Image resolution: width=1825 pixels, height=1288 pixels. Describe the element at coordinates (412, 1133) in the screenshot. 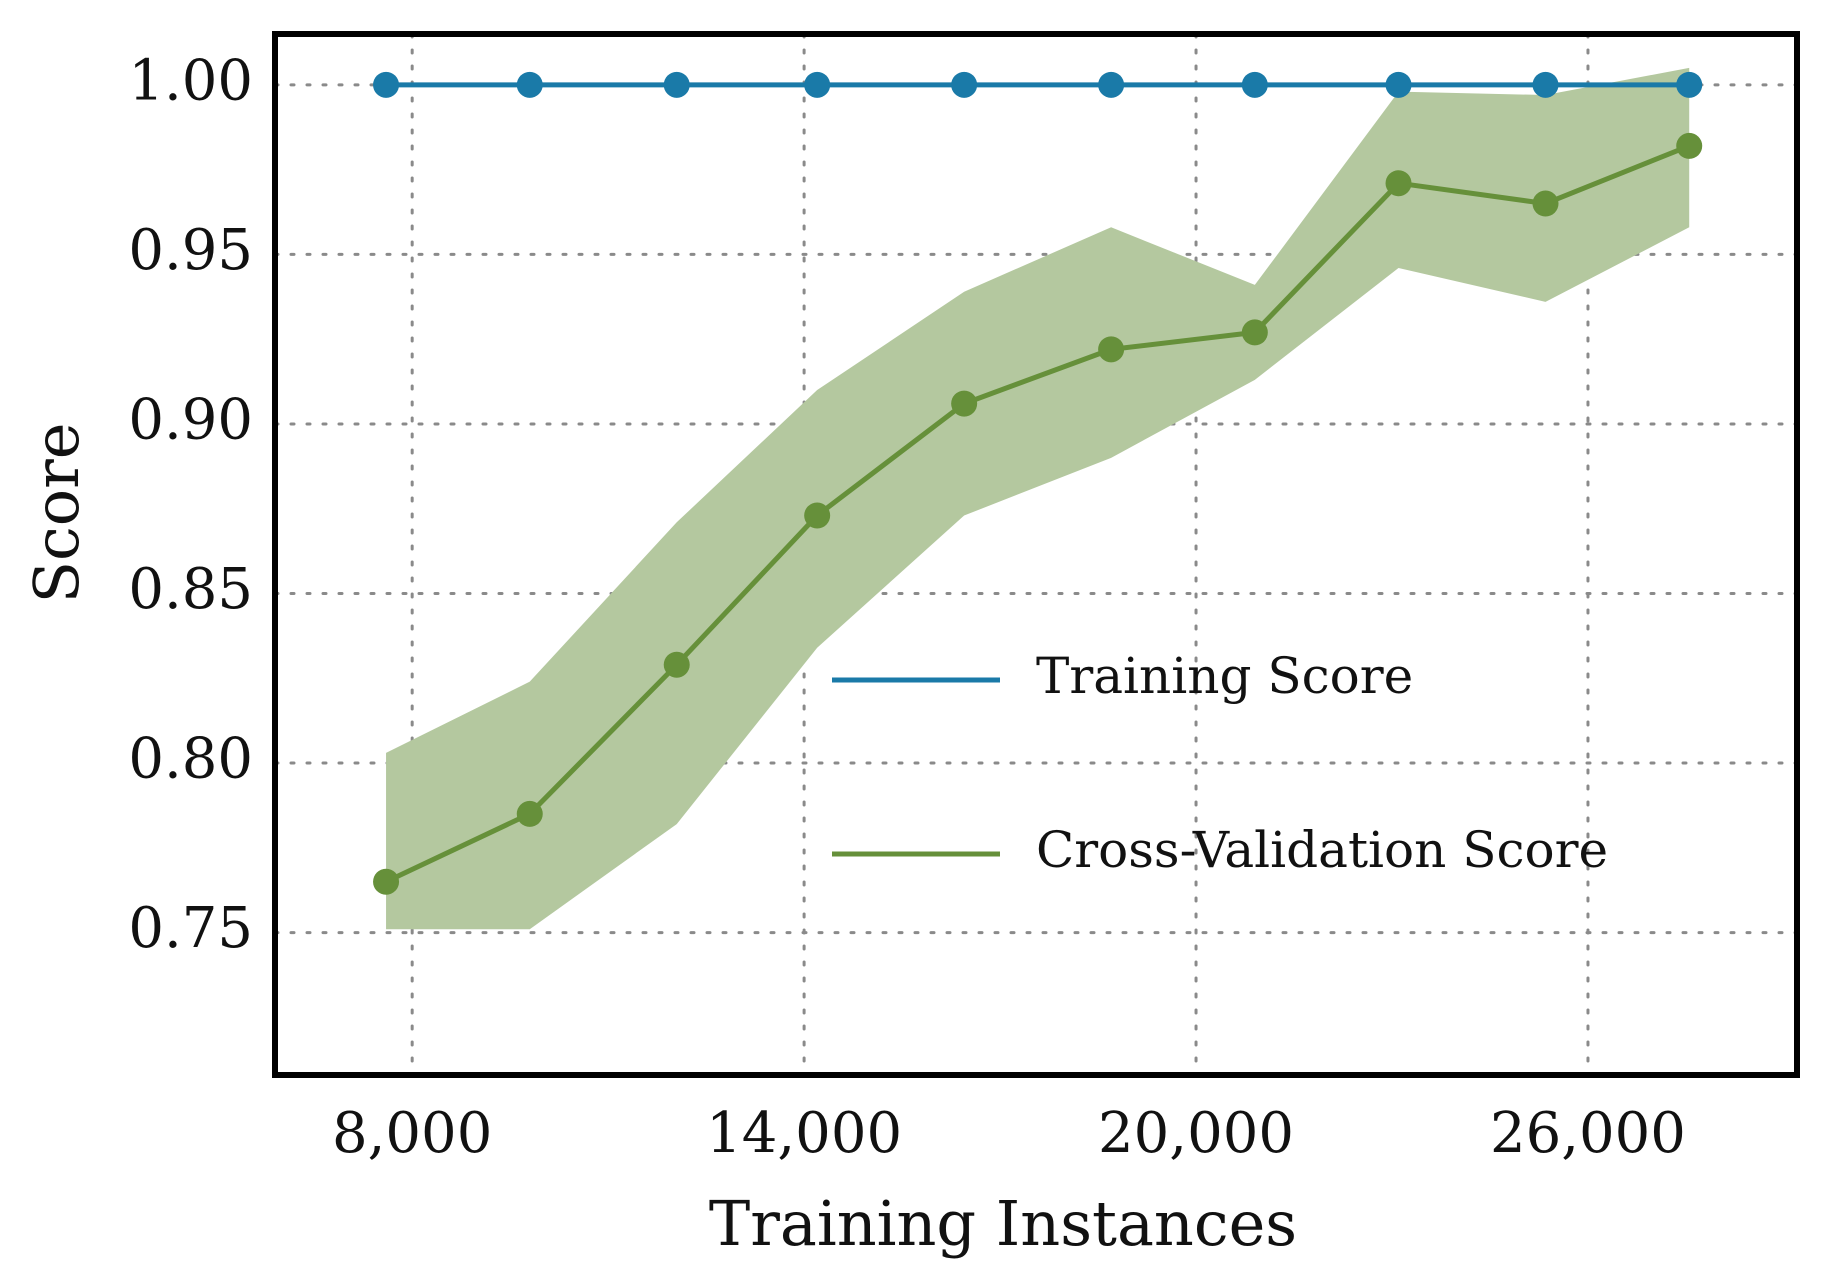

I see `x-tick-label: 8,000` at that location.